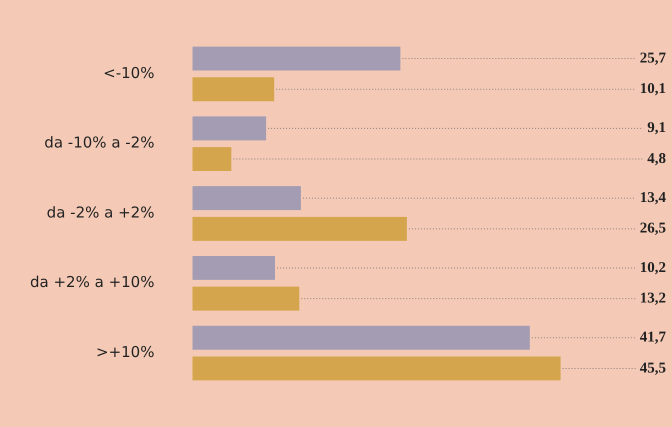 This screenshot has height=427, width=672. Describe the element at coordinates (128, 73) in the screenshot. I see `y-tick-label: <-10%` at that location.